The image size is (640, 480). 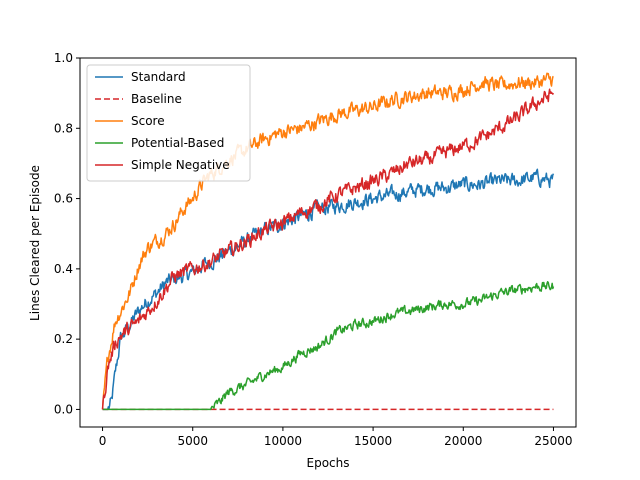 I want to click on y-tick-label: 1.0, so click(x=63, y=58).